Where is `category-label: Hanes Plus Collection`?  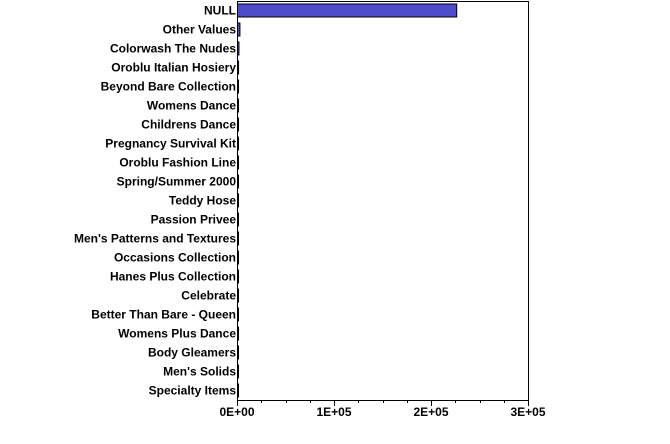
category-label: Hanes Plus Collection is located at coordinates (173, 277).